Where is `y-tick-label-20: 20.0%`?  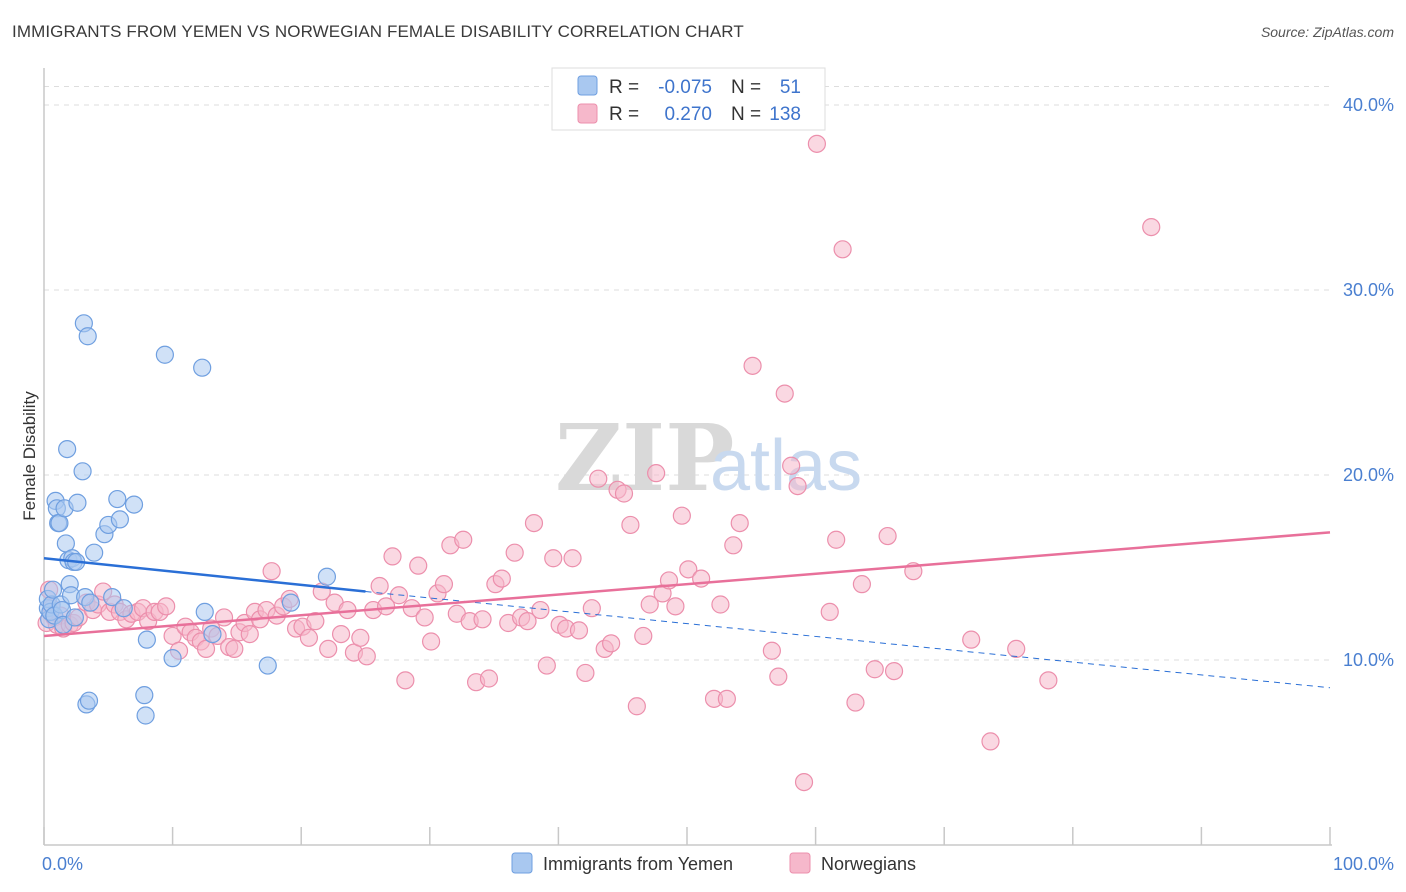
y-tick-label-20: 20.0% is located at coordinates (1368, 475).